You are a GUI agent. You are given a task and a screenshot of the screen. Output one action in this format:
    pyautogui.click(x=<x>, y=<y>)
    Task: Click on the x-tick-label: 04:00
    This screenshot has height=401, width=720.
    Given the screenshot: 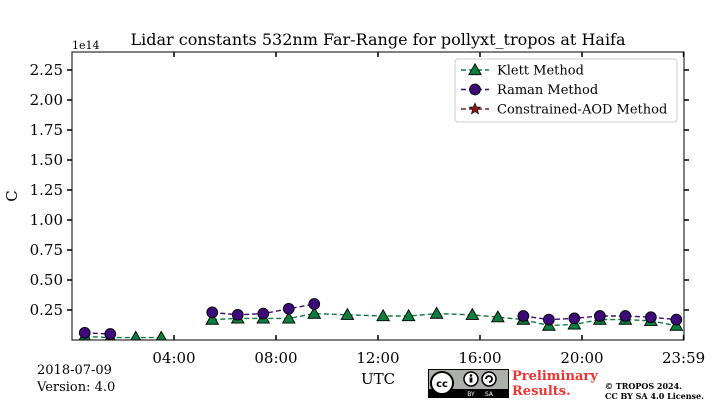 What is the action you would take?
    pyautogui.click(x=173, y=358)
    